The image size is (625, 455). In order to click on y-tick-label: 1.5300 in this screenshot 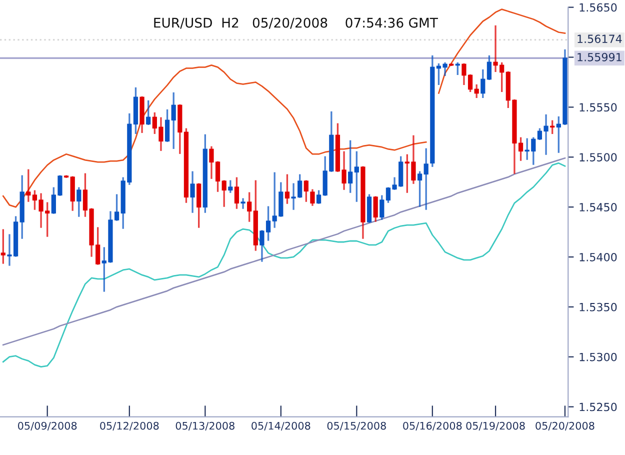, I will do `click(598, 357)`.